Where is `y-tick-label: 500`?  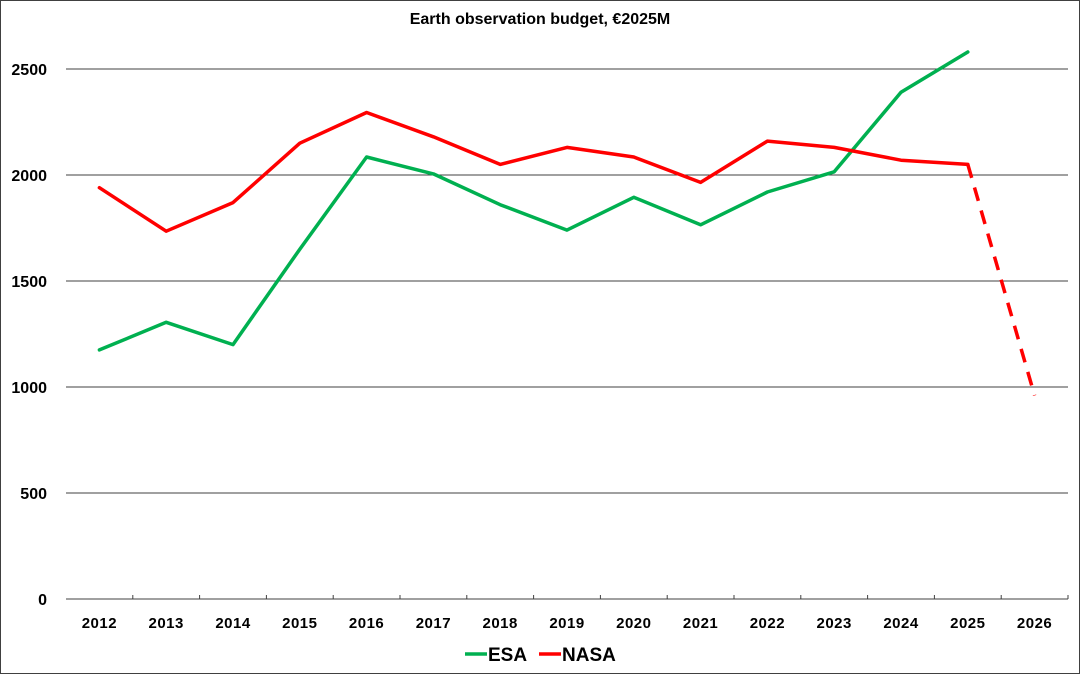
y-tick-label: 500 is located at coordinates (33, 494).